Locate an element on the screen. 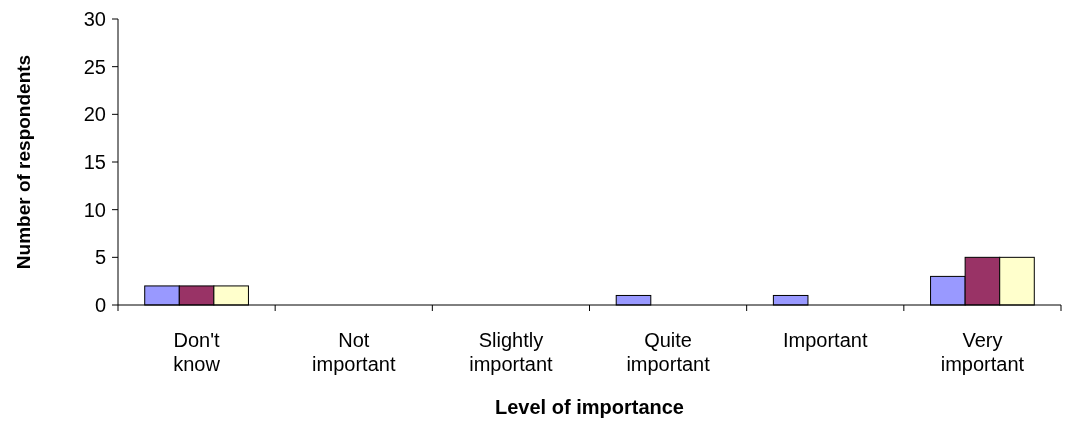 Image resolution: width=1069 pixels, height=426 pixels. x-tick-label: Slightly important is located at coordinates (511, 352).